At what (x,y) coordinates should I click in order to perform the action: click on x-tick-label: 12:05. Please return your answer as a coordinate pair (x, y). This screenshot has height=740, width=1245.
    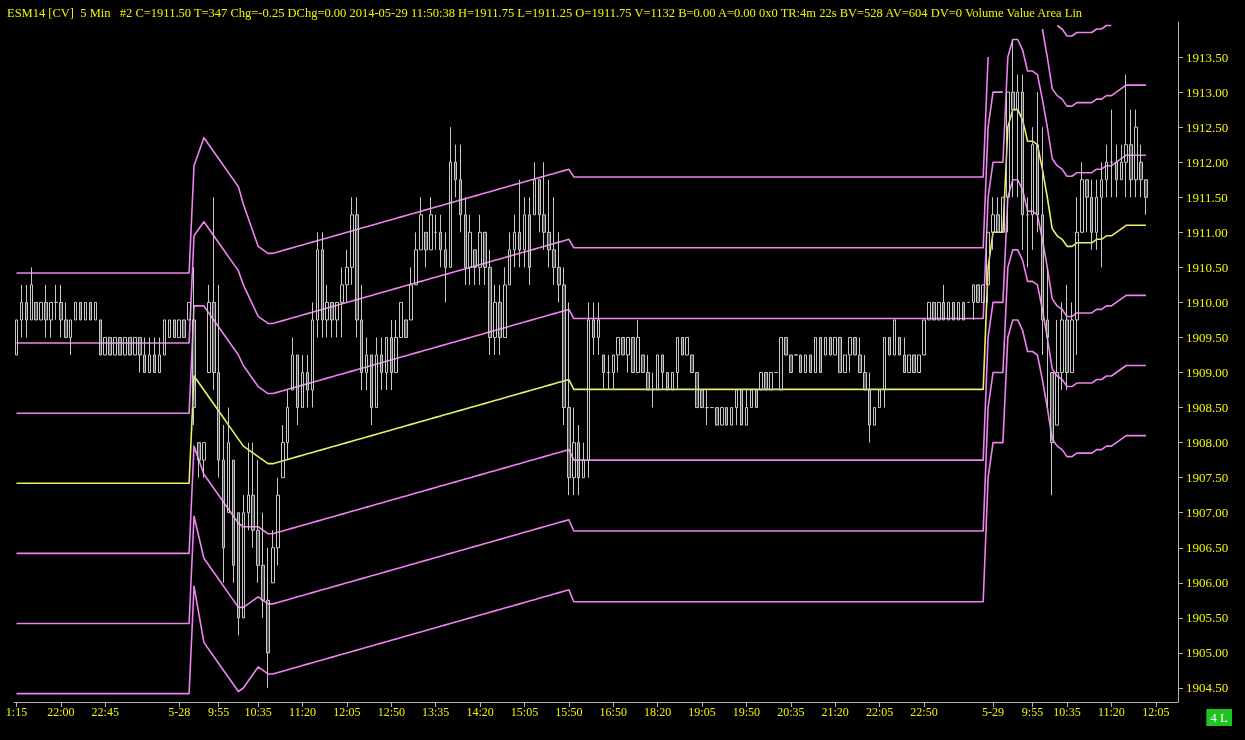
    Looking at the image, I should click on (1156, 712).